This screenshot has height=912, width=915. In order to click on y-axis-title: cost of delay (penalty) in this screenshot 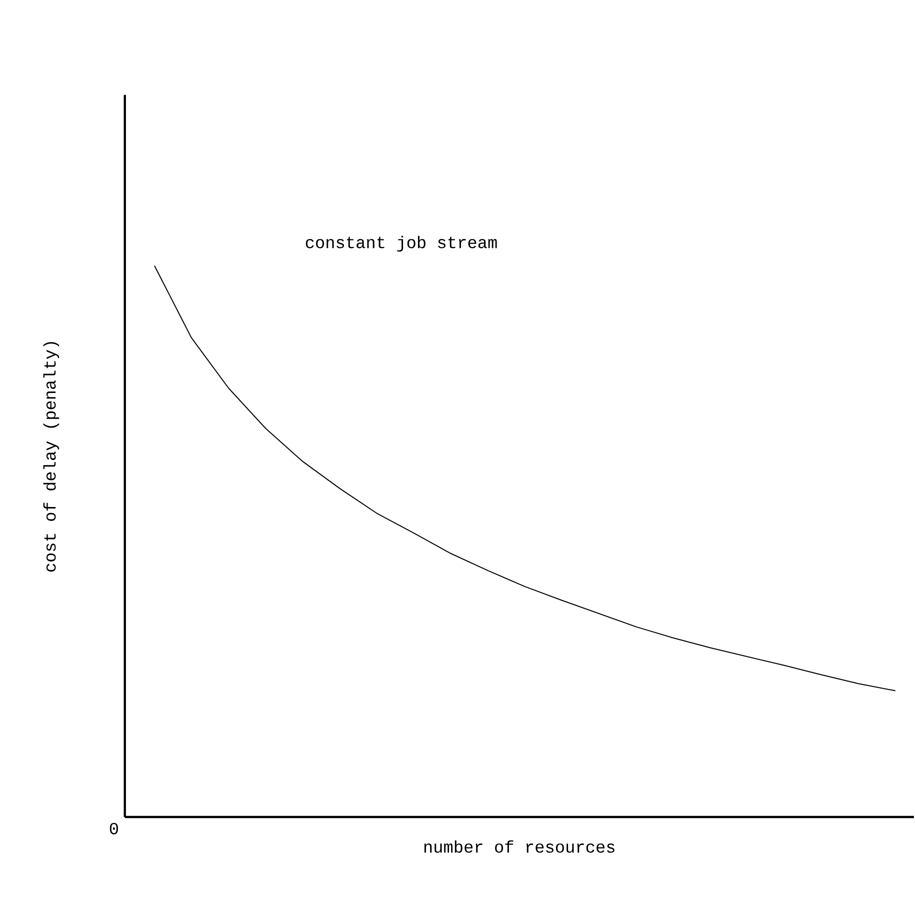, I will do `click(51, 457)`.